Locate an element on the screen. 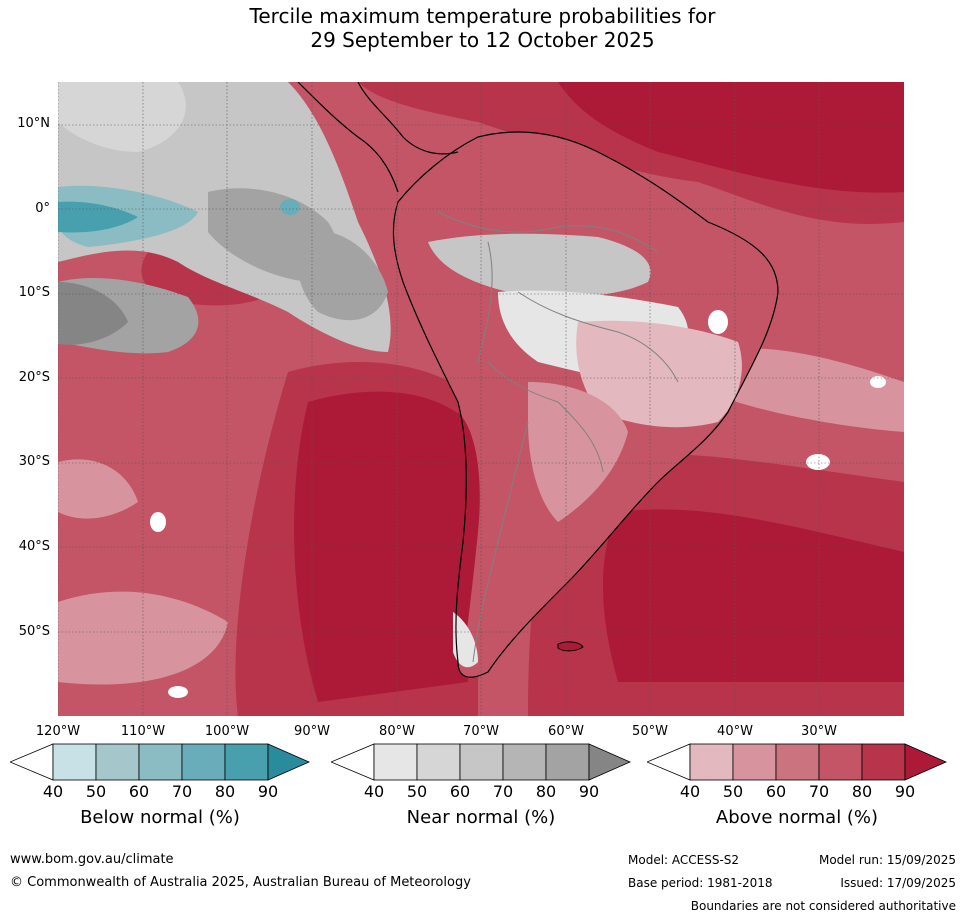 The width and height of the screenshot is (965, 919). below-tick-40: 40 is located at coordinates (53, 791).